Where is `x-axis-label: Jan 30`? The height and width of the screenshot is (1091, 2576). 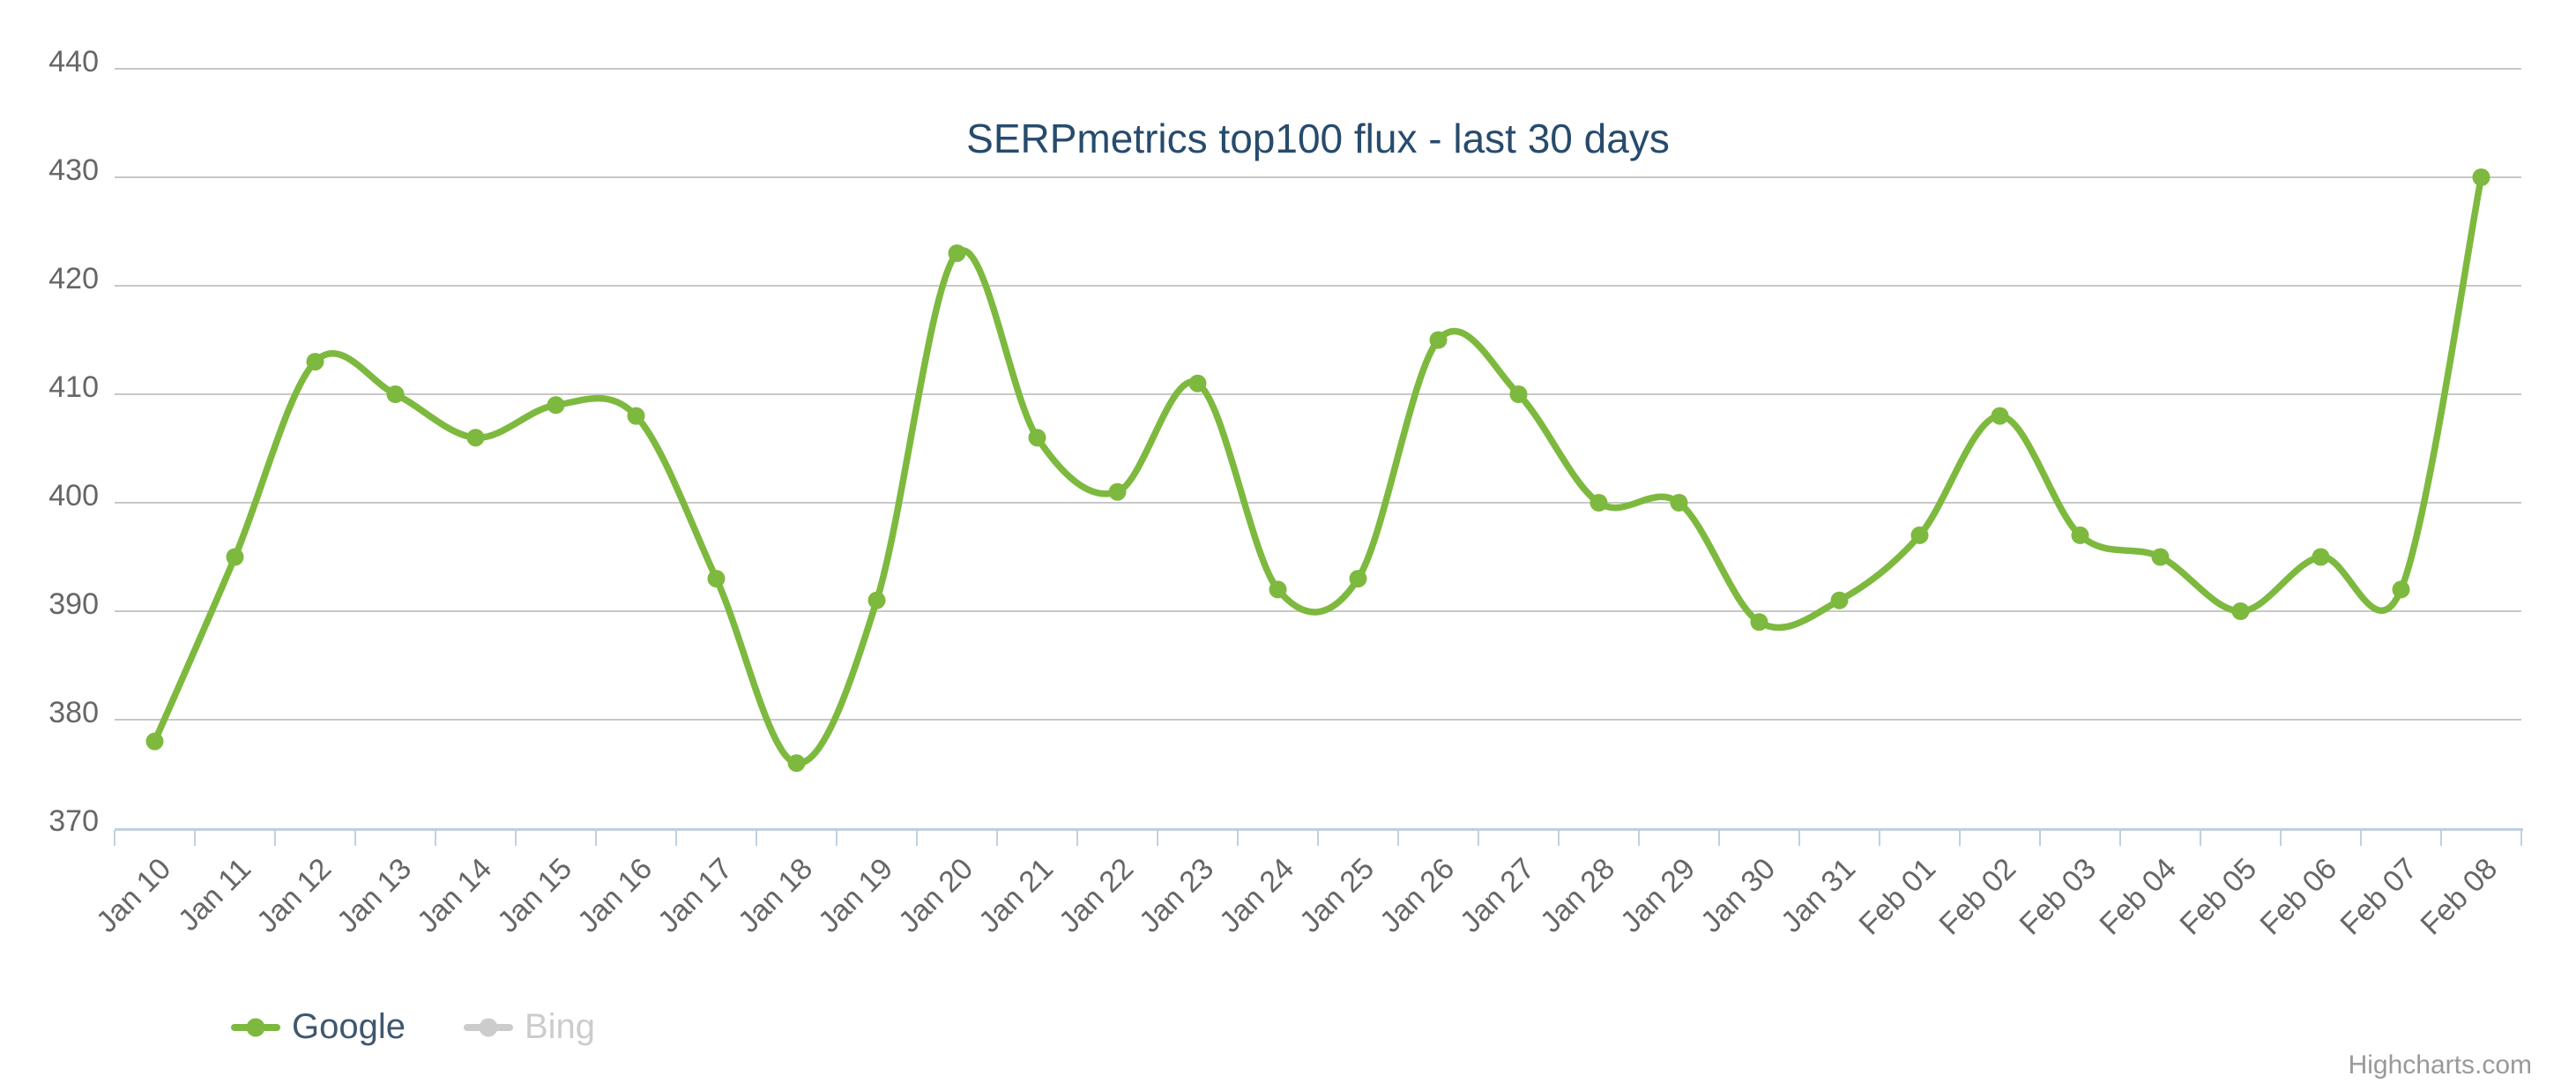
x-axis-label: Jan 30 is located at coordinates (1738, 896).